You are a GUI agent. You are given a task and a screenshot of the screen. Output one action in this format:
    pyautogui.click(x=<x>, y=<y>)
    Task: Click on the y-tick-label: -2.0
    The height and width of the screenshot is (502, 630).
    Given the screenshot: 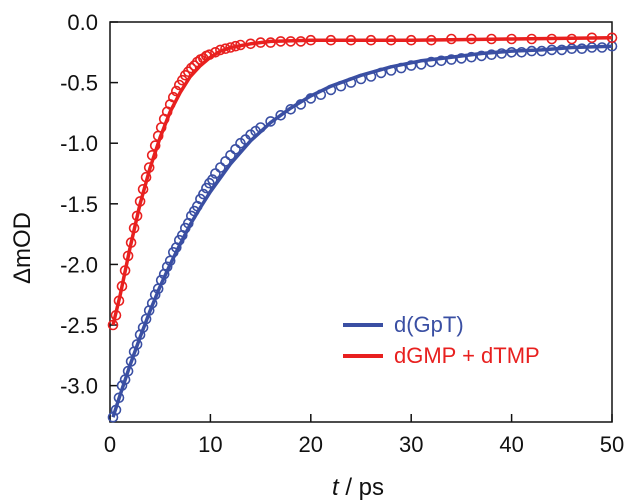 What is the action you would take?
    pyautogui.click(x=79, y=264)
    